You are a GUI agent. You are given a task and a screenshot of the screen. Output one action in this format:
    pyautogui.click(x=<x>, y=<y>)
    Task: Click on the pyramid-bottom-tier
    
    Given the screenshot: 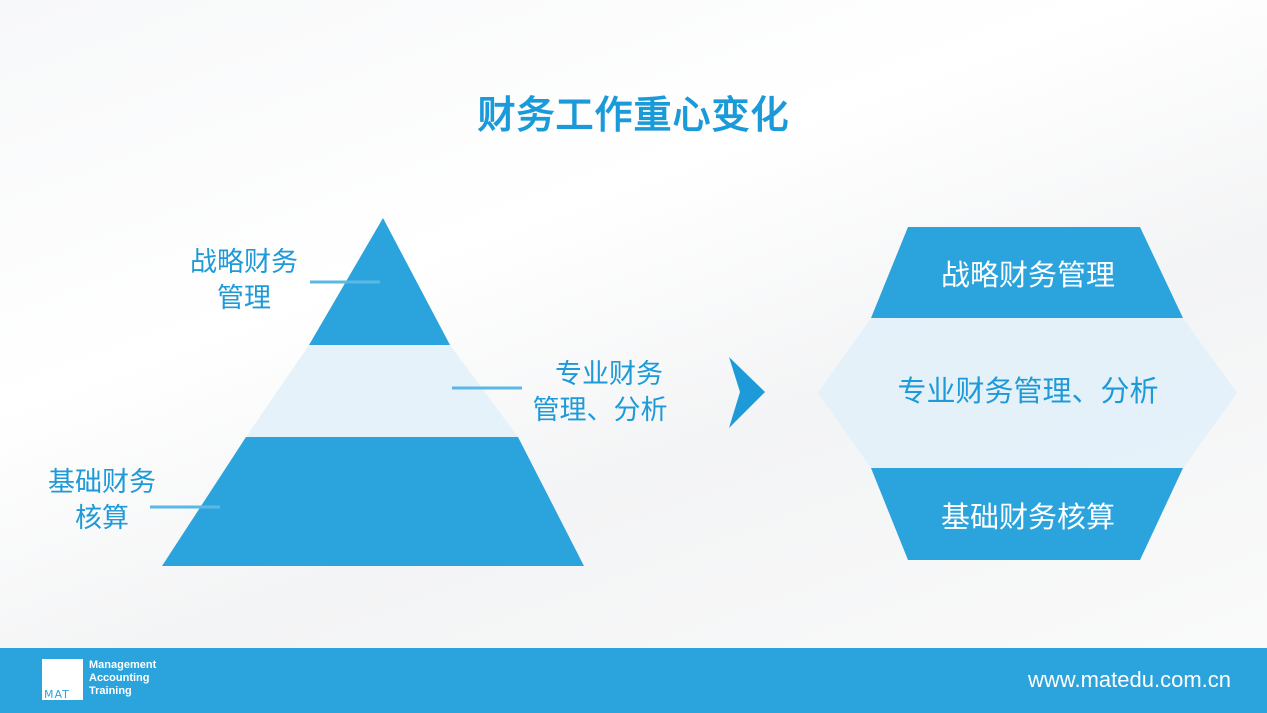 What is the action you would take?
    pyautogui.click(x=373, y=501)
    